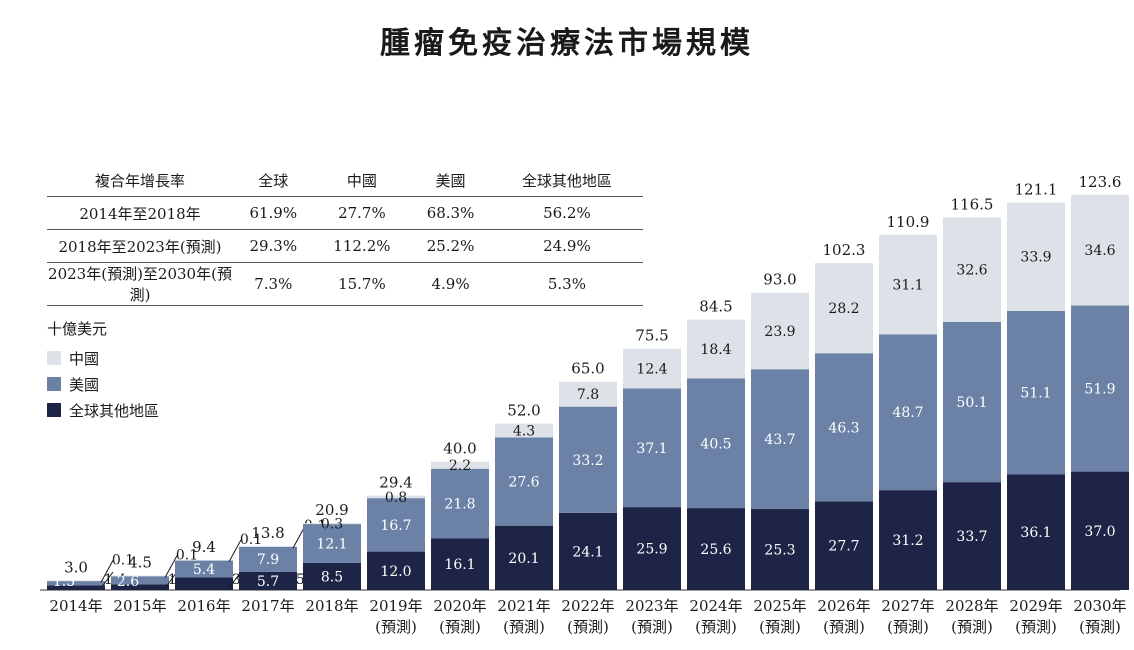 The width and height of the screenshot is (1134, 650). Describe the element at coordinates (268, 560) in the screenshot. I see `segment-label: 7.9` at that location.